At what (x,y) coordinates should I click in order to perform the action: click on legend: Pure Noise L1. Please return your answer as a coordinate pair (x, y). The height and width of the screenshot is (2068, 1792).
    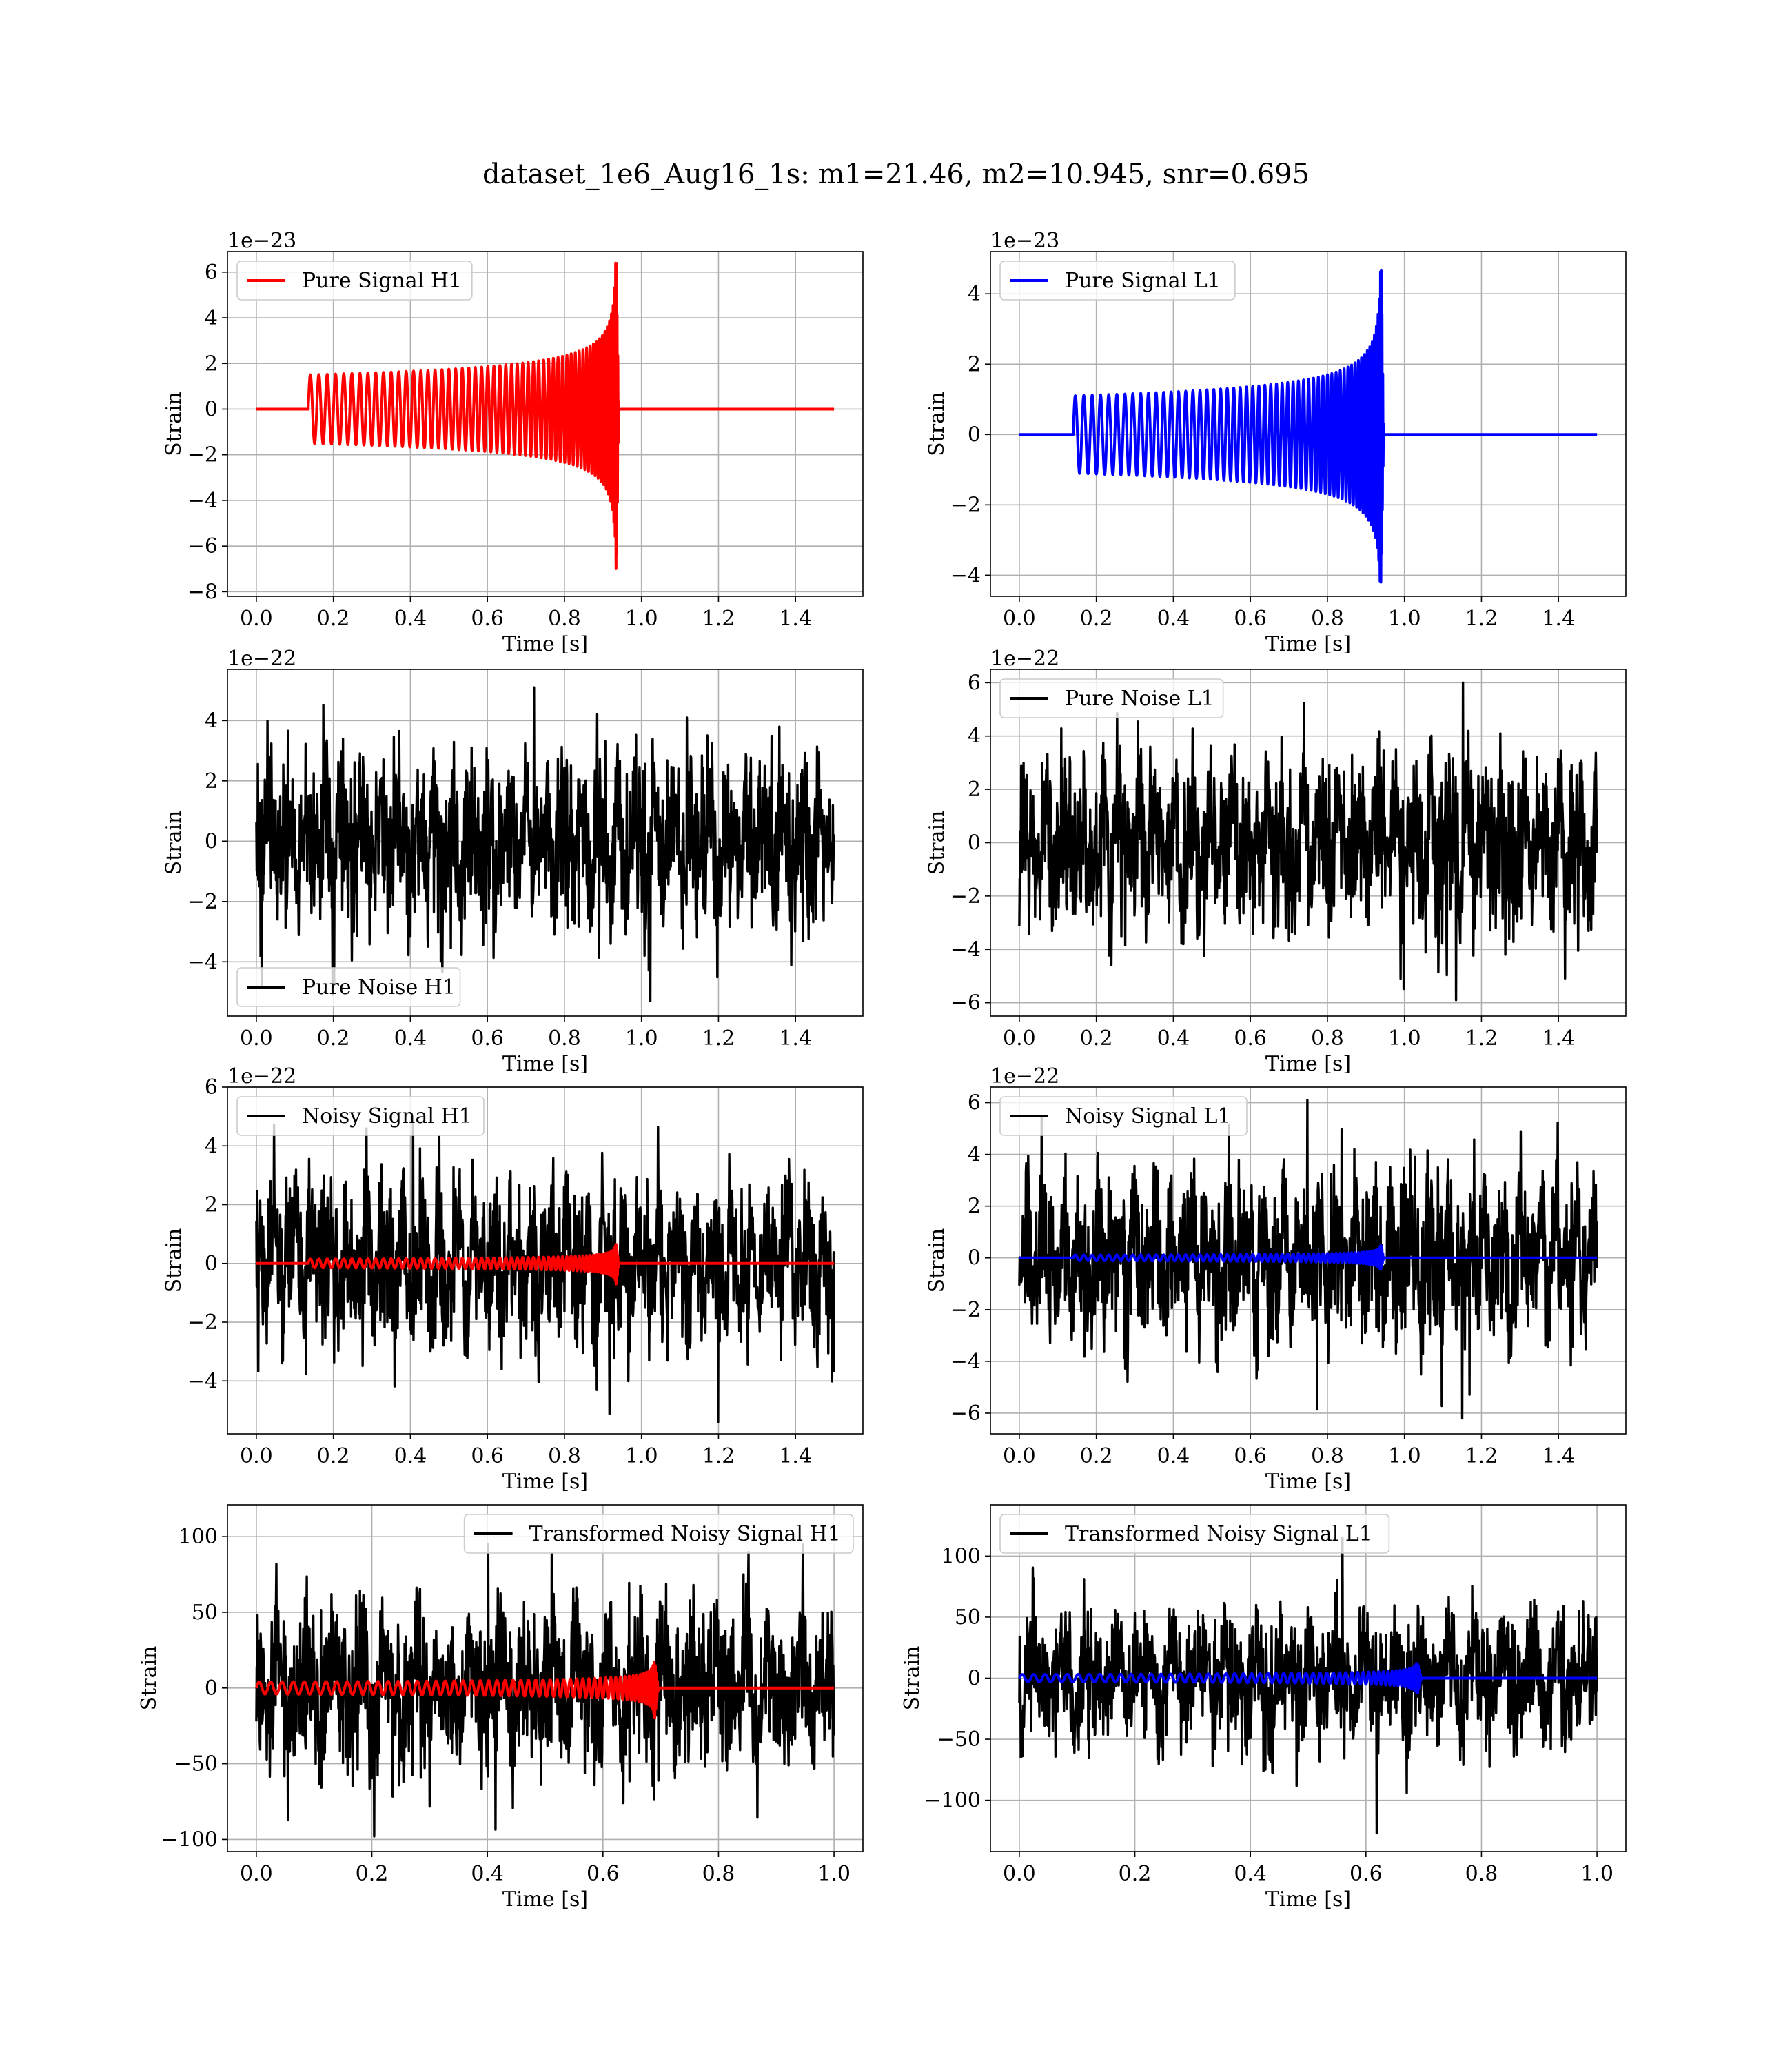
    Looking at the image, I should click on (1111, 698).